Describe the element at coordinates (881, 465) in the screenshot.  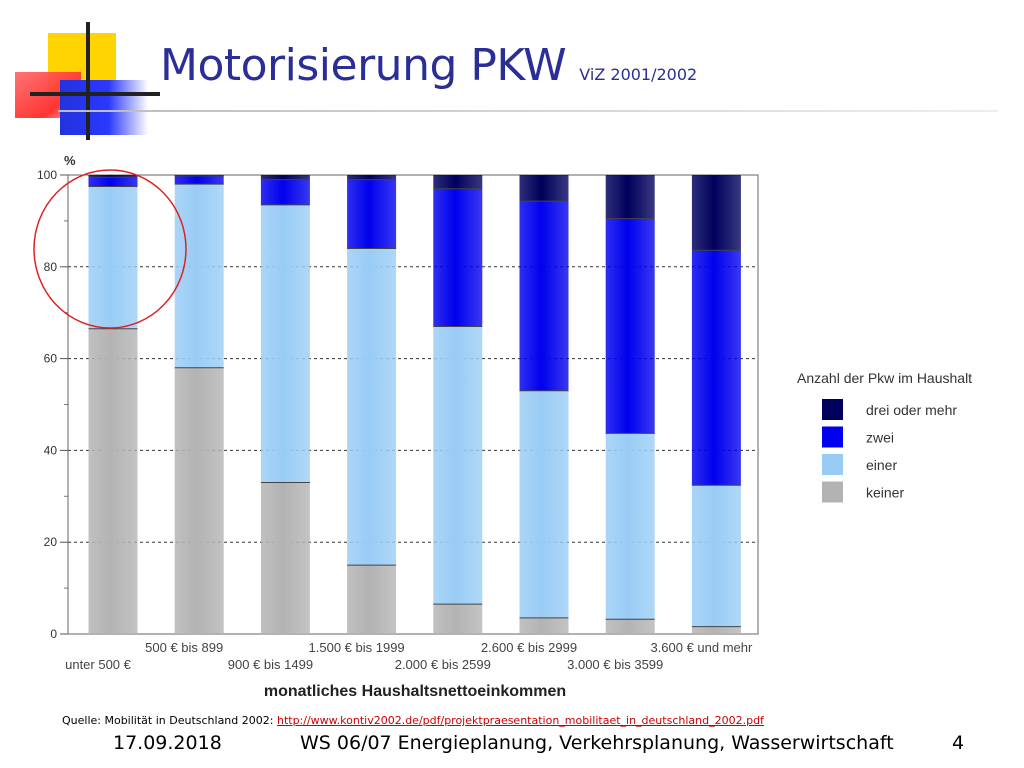
I see `legend-label: einer` at that location.